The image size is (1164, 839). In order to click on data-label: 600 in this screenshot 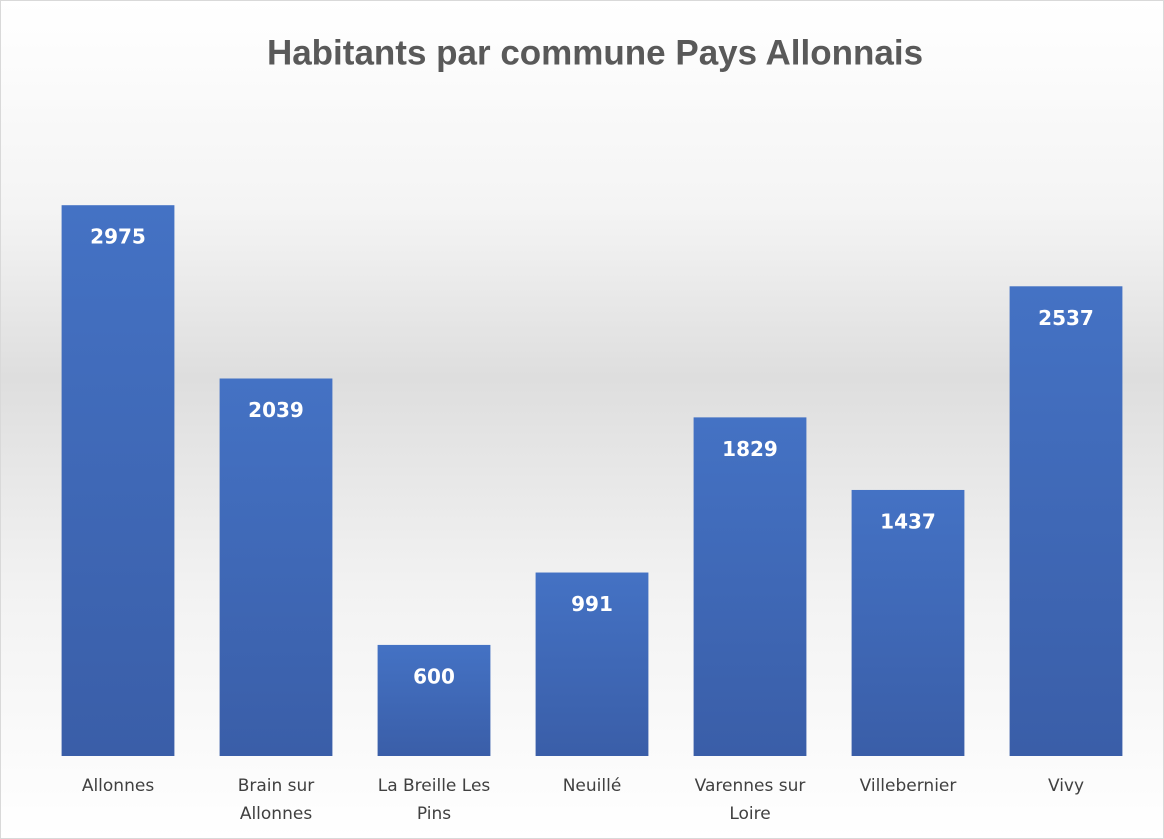, I will do `click(434, 676)`.